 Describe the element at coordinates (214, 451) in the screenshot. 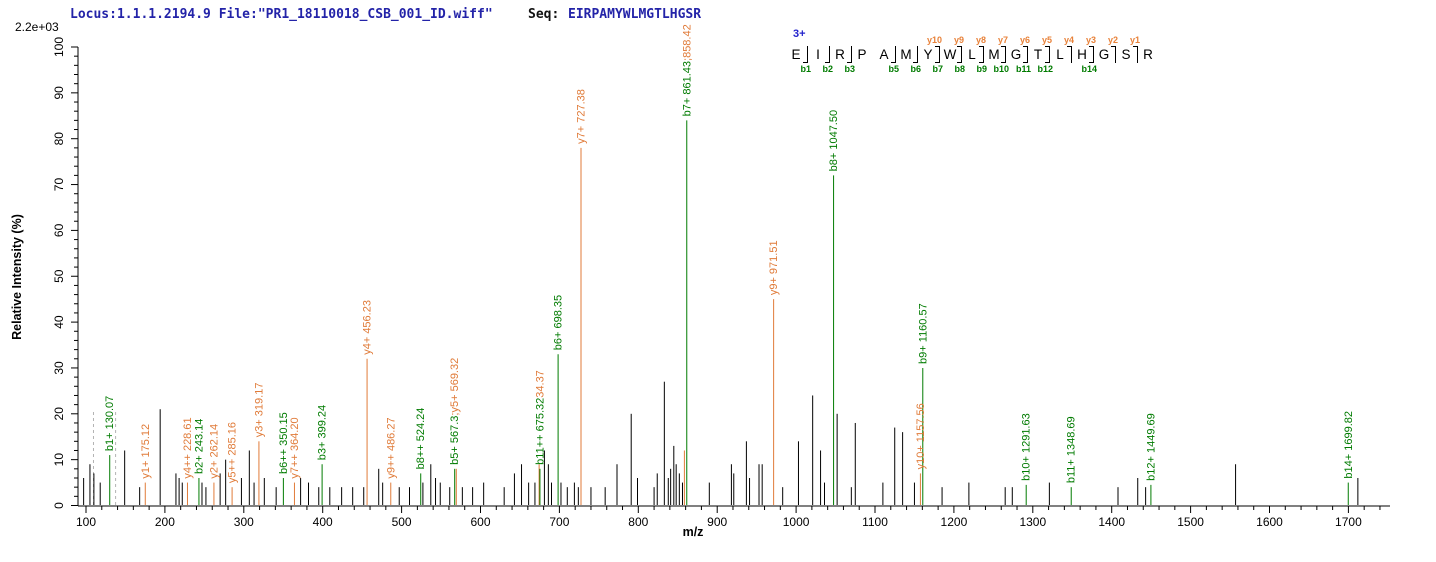

I see `peak-label: y2+ 262.14` at that location.